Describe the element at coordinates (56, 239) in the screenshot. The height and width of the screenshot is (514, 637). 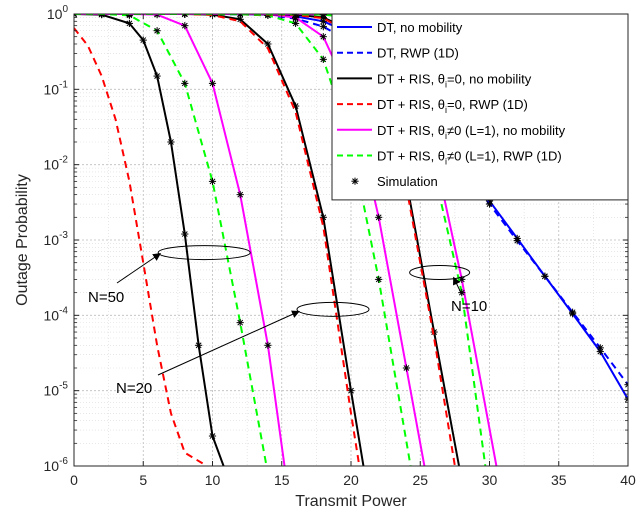
I see `y-tick-label: 10⁻³` at that location.